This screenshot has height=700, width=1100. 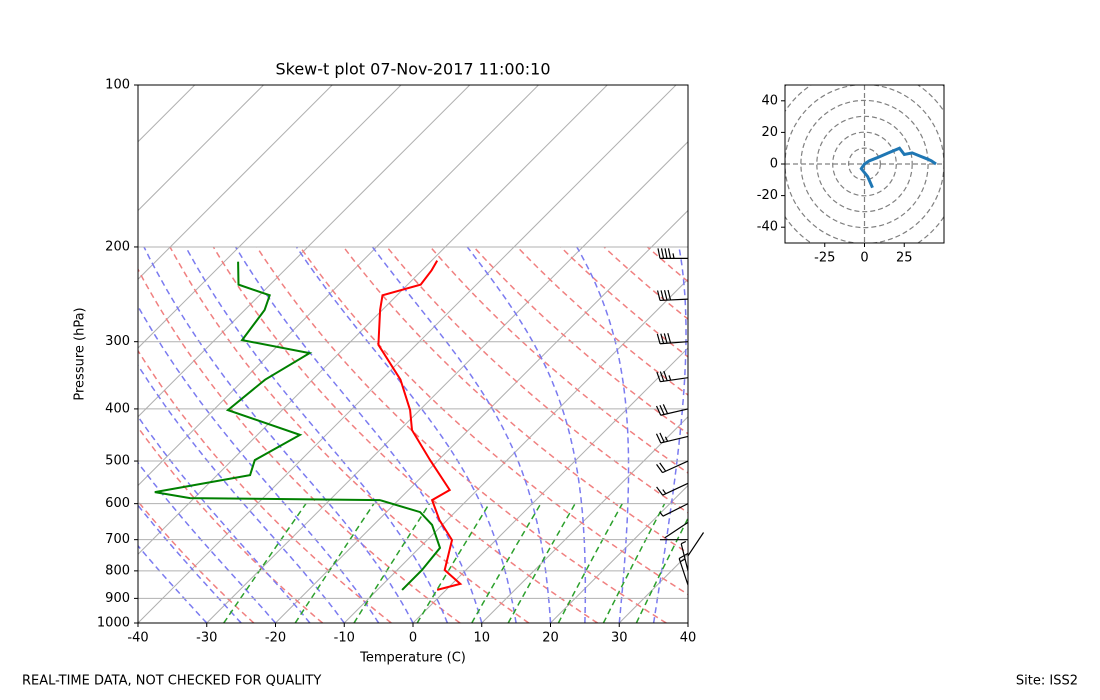 What do you see at coordinates (80, 353) in the screenshot?
I see `y-axis-label: Pressure (hPa)` at bounding box center [80, 353].